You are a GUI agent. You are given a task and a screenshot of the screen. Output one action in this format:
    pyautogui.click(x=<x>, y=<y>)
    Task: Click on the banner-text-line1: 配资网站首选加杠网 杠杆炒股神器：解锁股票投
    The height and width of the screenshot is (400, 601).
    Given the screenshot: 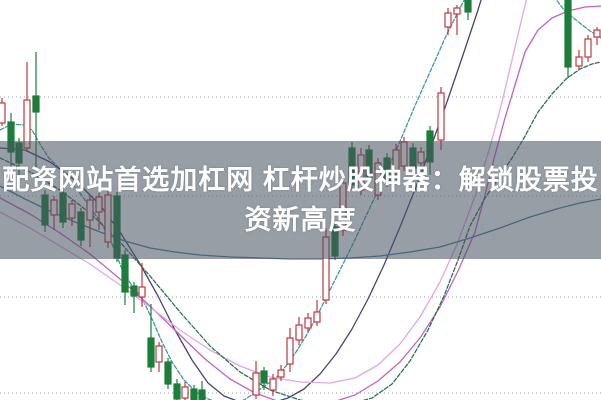 What is the action you would take?
    pyautogui.click(x=300, y=180)
    